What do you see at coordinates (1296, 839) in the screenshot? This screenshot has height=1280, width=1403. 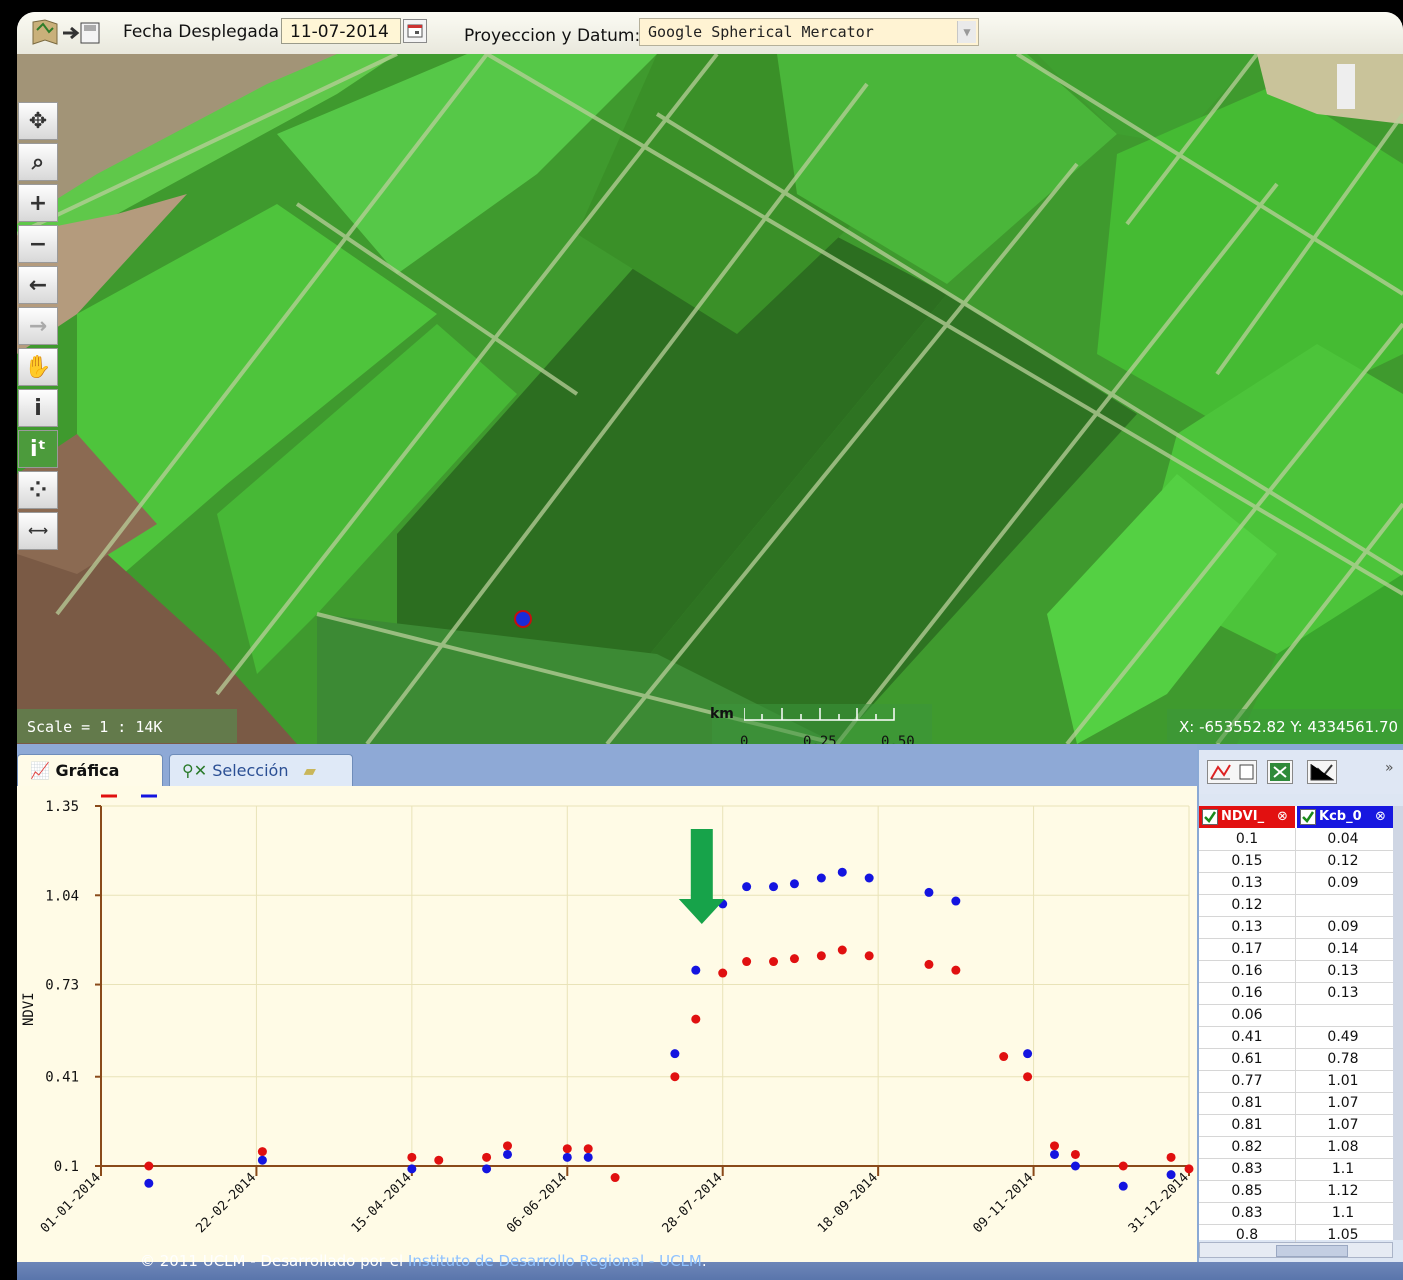 I see `table-row: 0.1 0.04` at bounding box center [1296, 839].